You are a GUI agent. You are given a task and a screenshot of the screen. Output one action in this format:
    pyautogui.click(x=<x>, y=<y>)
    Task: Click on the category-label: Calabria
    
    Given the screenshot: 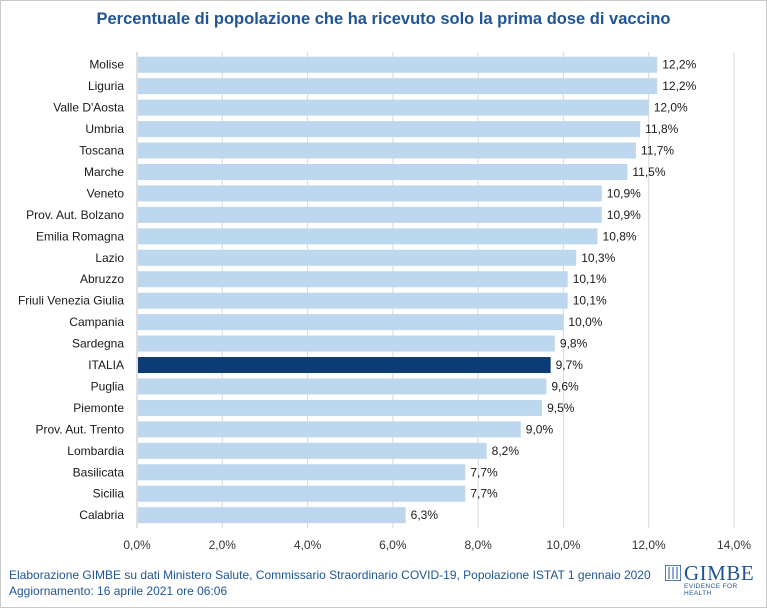 What is the action you would take?
    pyautogui.click(x=101, y=515)
    